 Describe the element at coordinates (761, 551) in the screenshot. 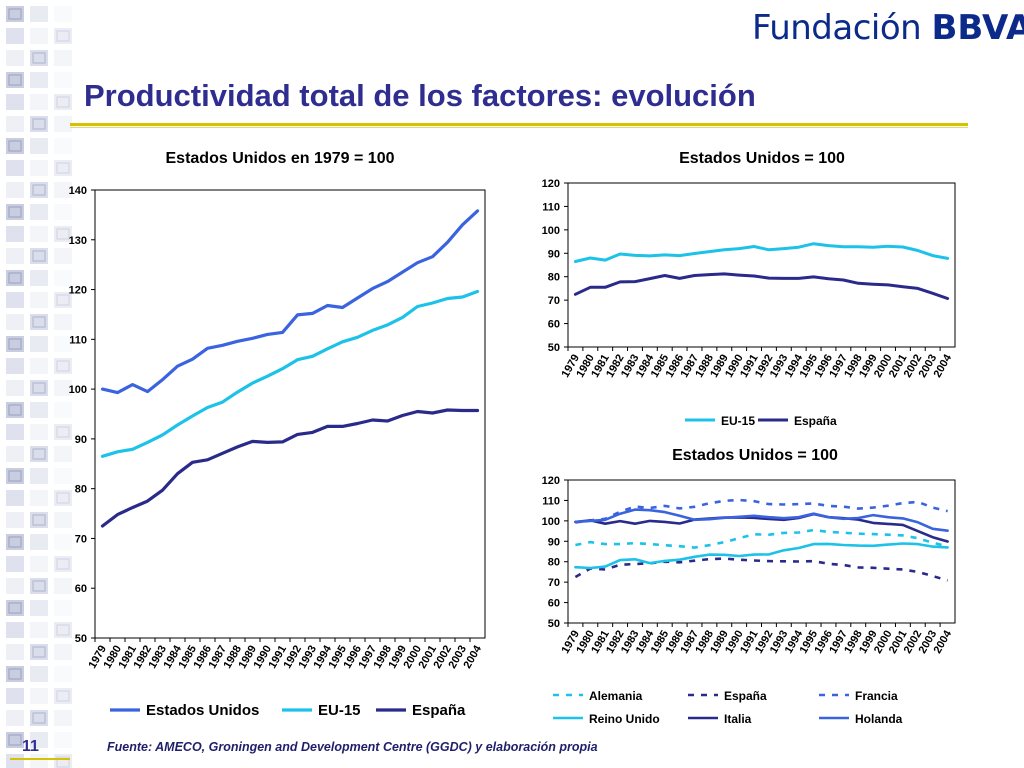

I see `plot-area` at that location.